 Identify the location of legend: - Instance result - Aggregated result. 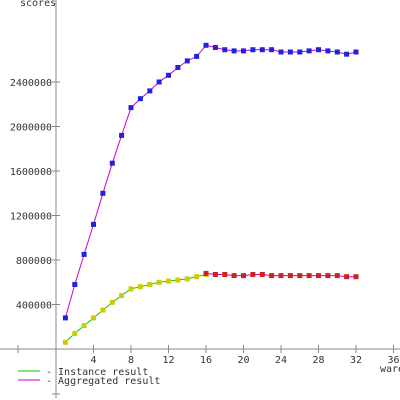
(89, 377).